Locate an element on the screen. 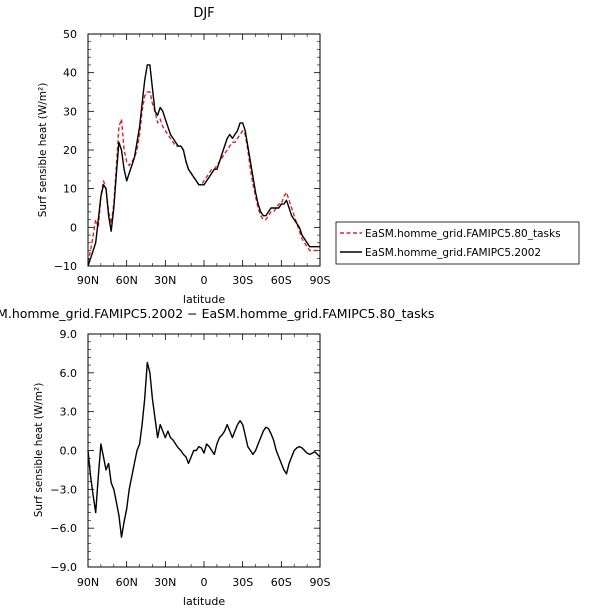 This screenshot has width=611, height=612. legend-box is located at coordinates (457, 243).